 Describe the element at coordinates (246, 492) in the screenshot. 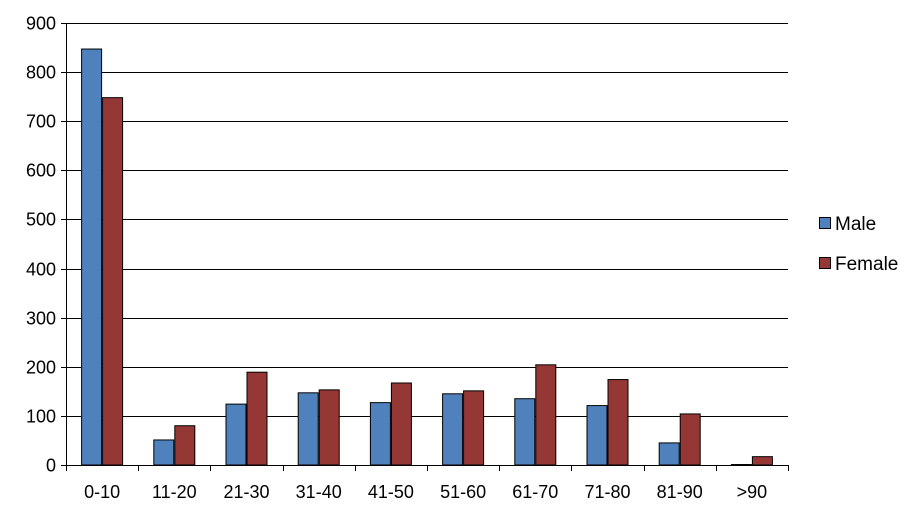

I see `x-tick-label: 21-30` at that location.